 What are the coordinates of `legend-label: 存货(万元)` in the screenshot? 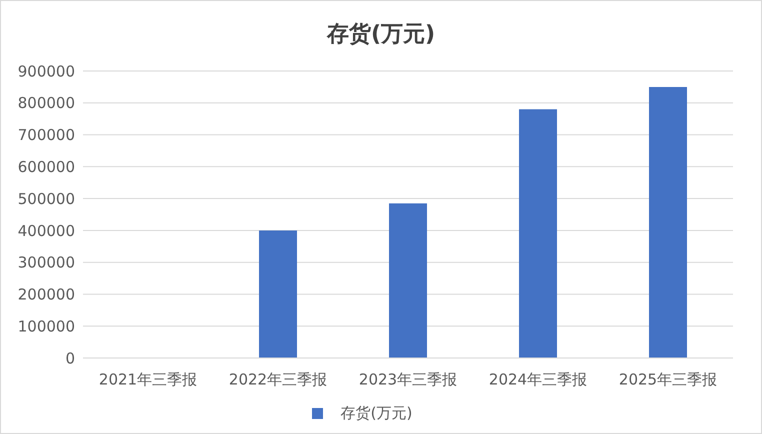 It's located at (376, 413).